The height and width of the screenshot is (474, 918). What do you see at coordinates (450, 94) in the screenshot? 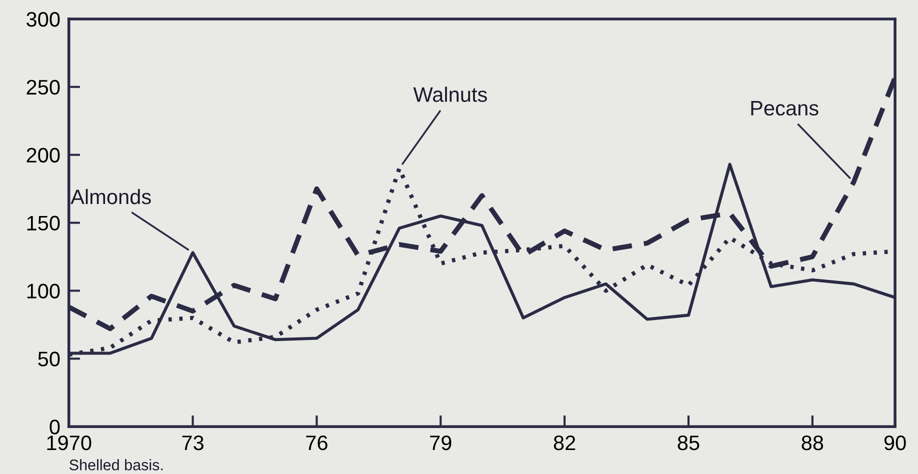
I see `annotation: Walnuts` at bounding box center [450, 94].